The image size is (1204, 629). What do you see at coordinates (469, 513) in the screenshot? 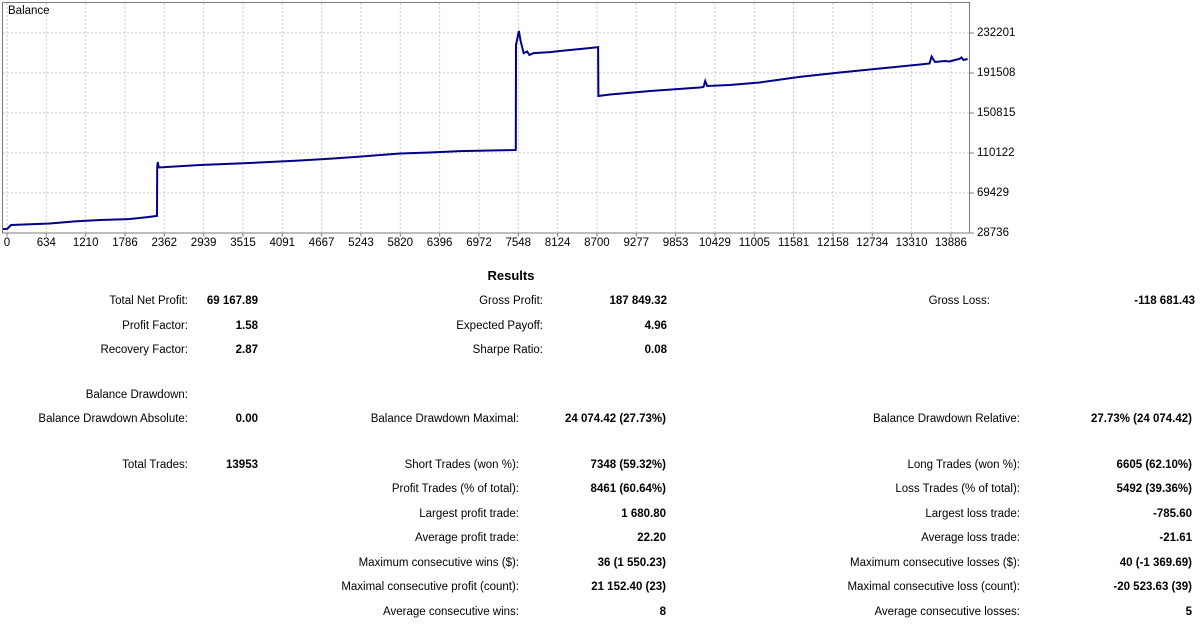
I see `stat-label: Largest profit trade:` at bounding box center [469, 513].